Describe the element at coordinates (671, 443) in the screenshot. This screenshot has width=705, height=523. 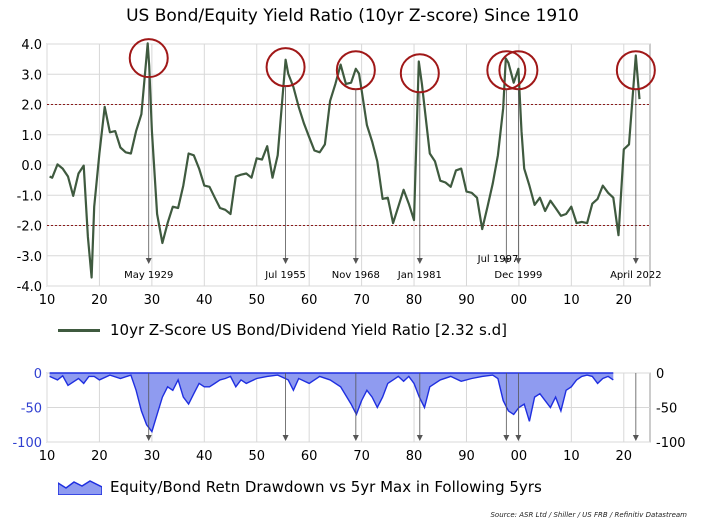
I see `bottom-y-tick-label-right: -100` at that location.